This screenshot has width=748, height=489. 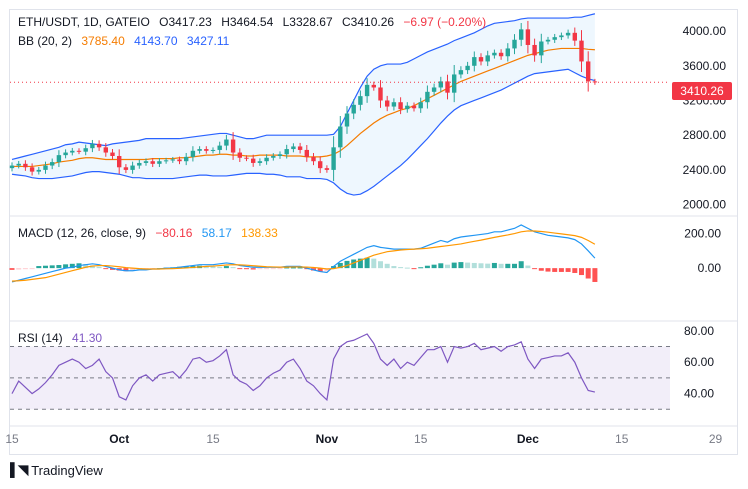 I want to click on price-tick-label: 3600.00, so click(x=705, y=66).